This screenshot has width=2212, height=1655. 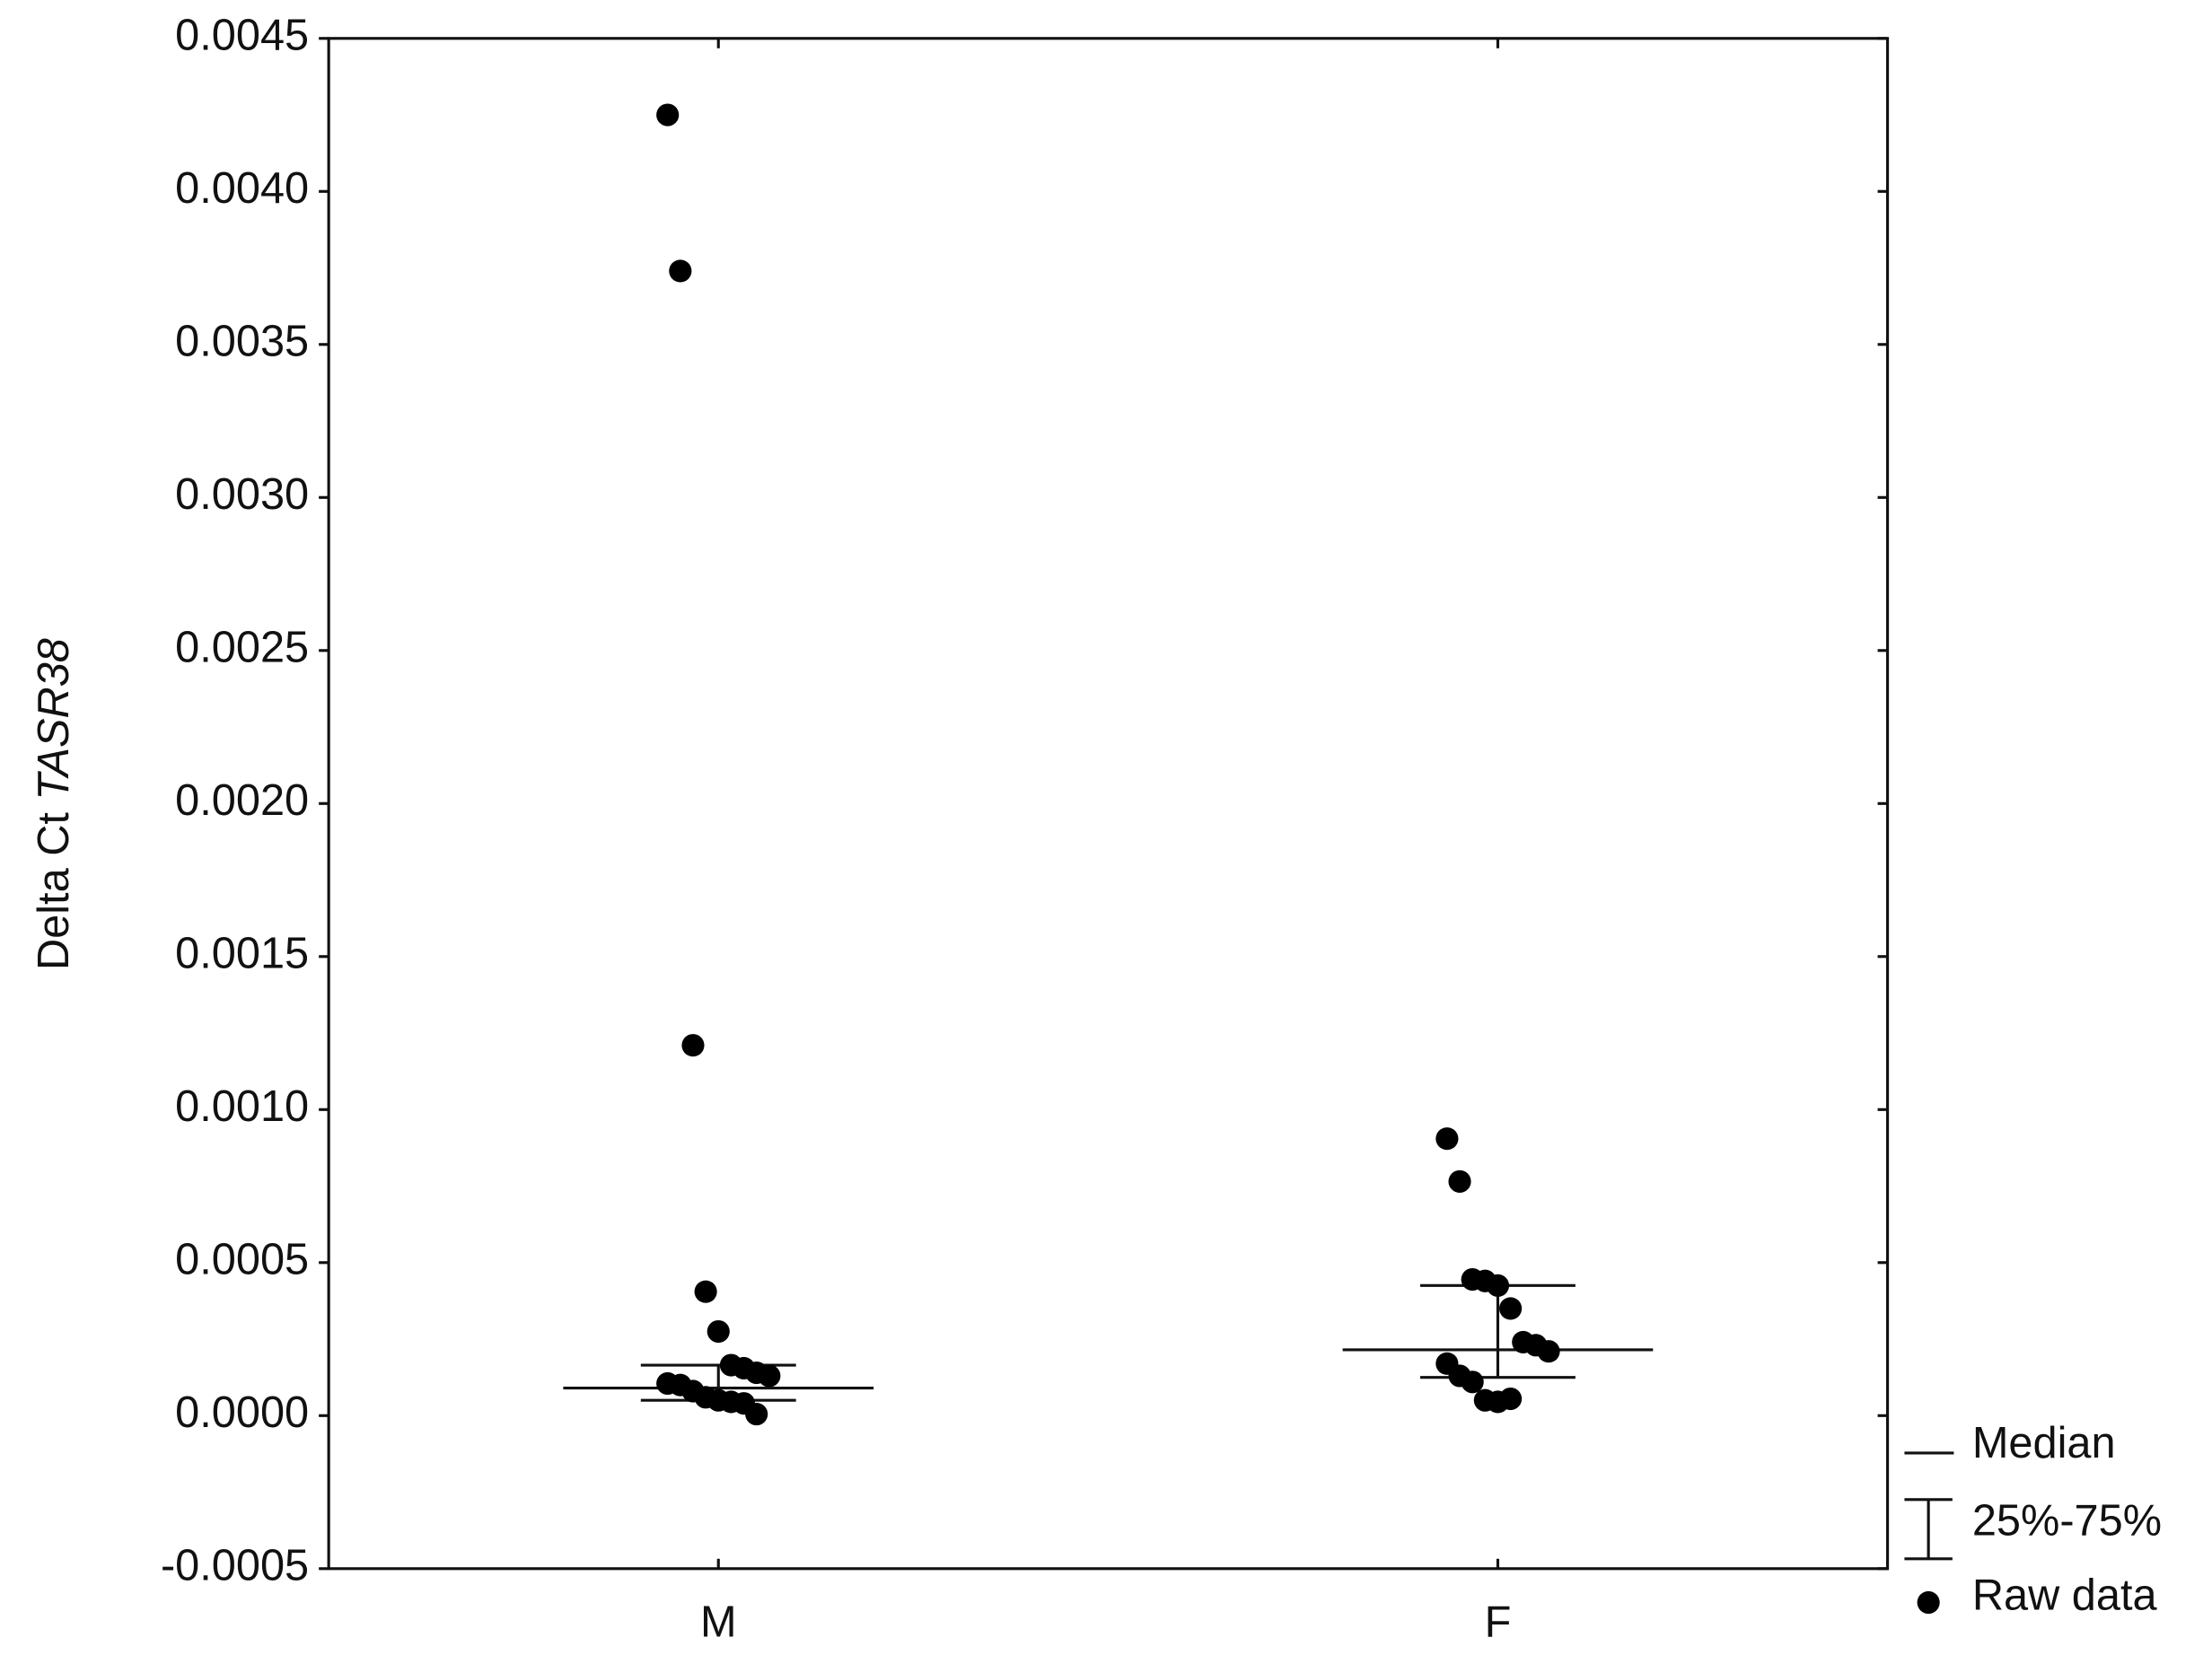 I want to click on legend-dot, so click(x=1928, y=1603).